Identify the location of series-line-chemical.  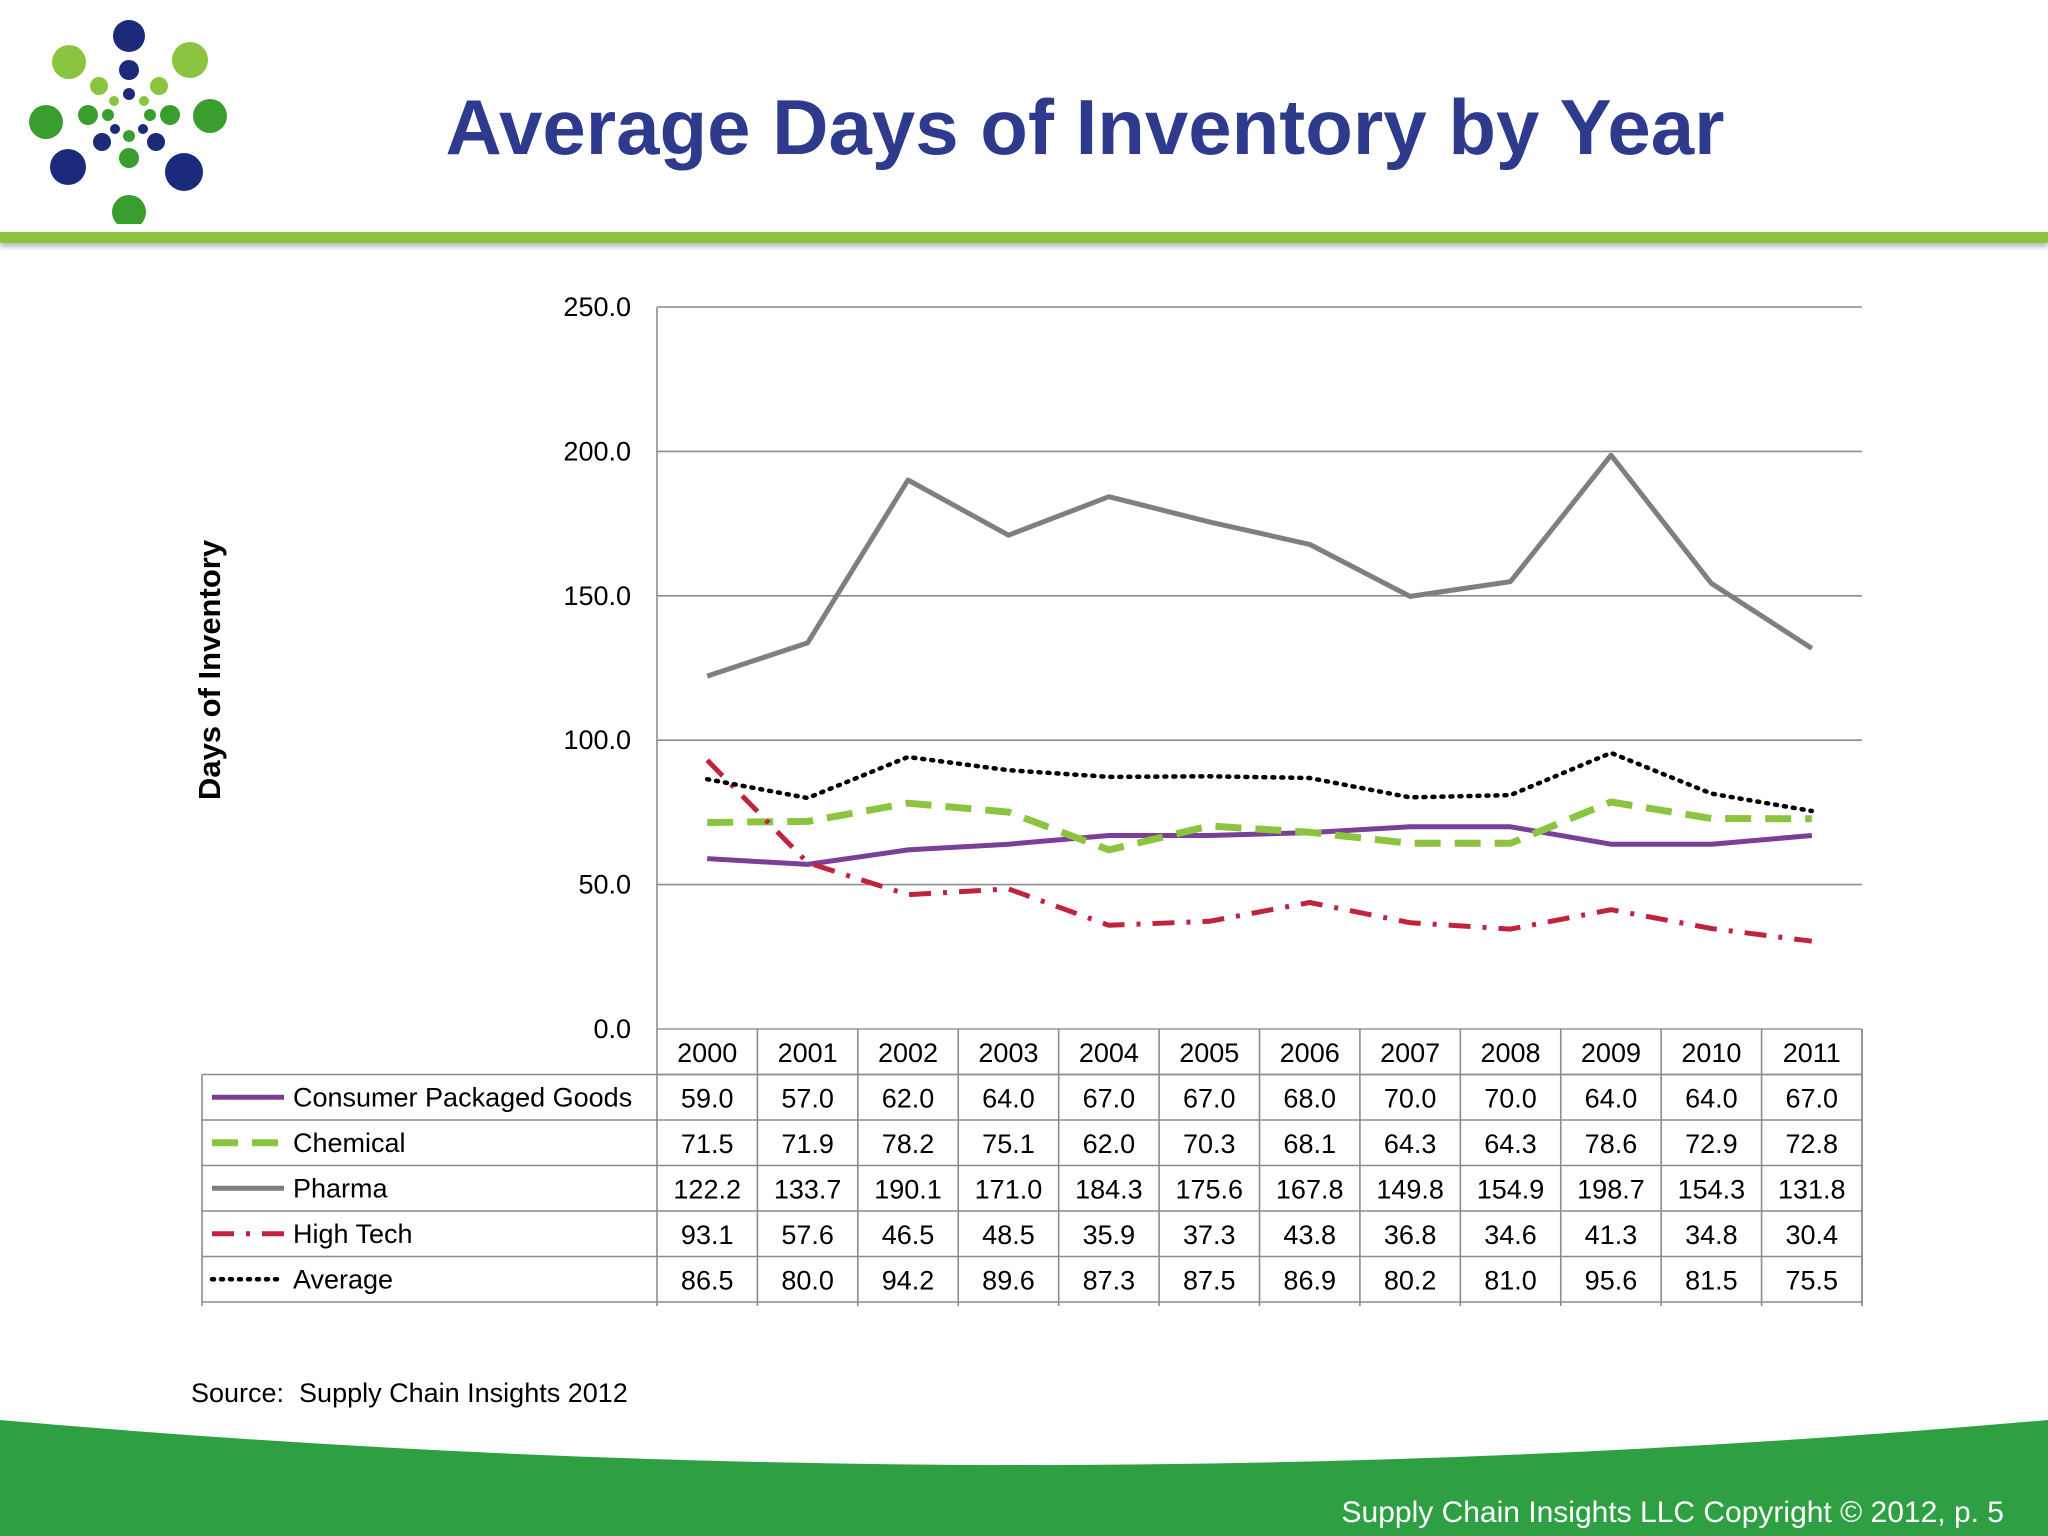
(1259, 826).